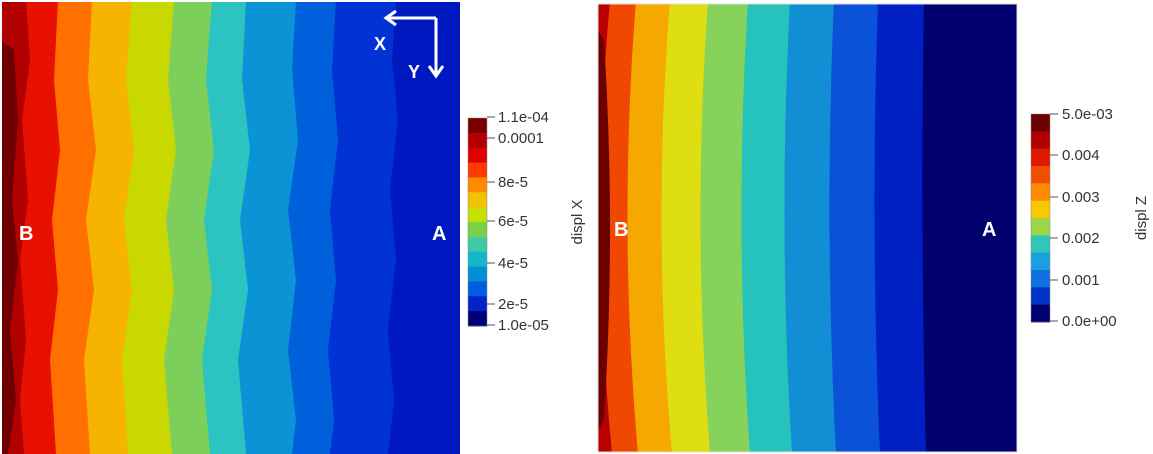 This screenshot has width=1153, height=454. I want to click on tick-label: 8e-5, so click(513, 182).